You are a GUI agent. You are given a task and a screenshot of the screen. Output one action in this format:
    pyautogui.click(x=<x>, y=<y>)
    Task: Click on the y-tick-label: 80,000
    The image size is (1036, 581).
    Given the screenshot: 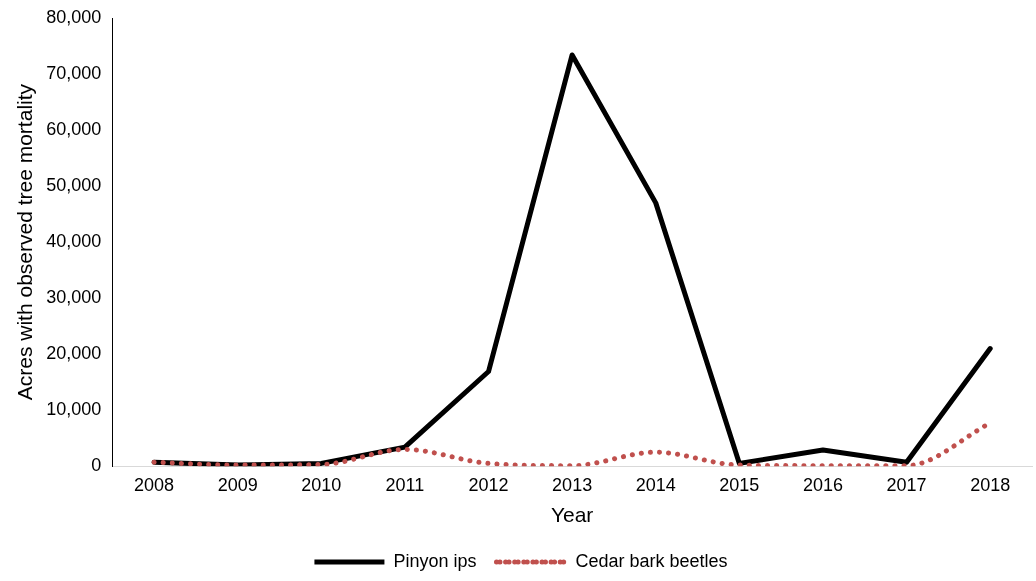 What is the action you would take?
    pyautogui.click(x=74, y=16)
    